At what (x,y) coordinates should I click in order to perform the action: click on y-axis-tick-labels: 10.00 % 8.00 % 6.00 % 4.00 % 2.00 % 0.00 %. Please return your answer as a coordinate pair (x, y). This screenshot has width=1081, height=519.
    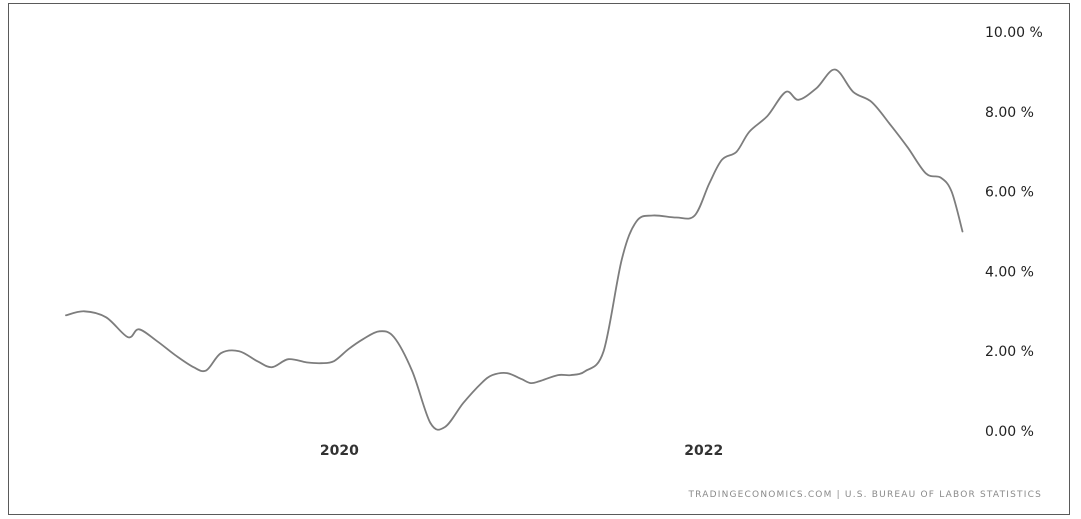
    Looking at the image, I should click on (1014, 232).